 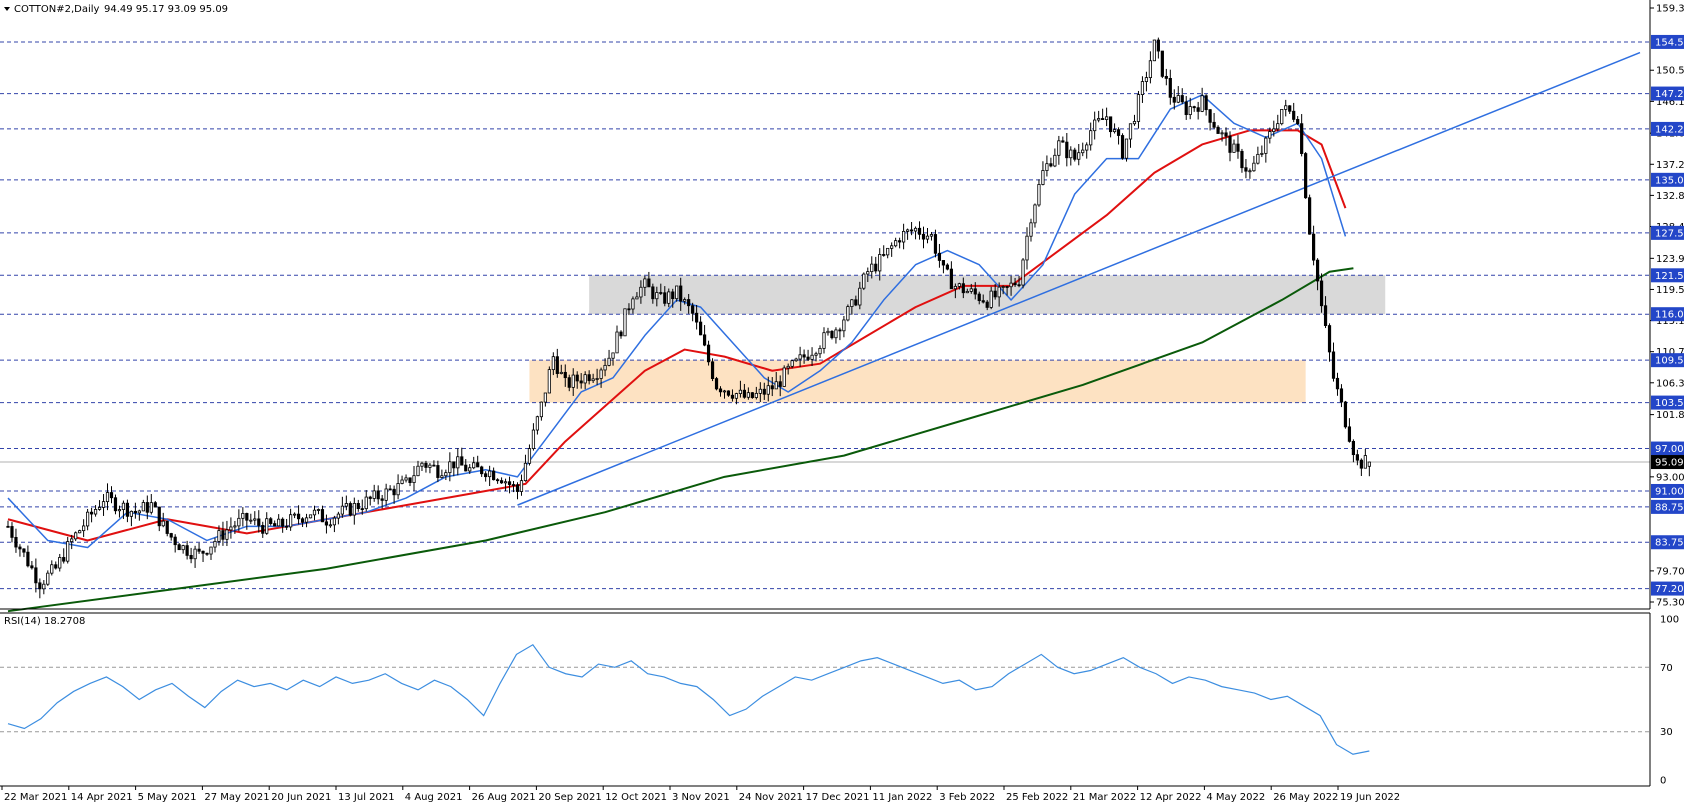 What do you see at coordinates (1305, 797) in the screenshot?
I see `time-tick-label: 26 May 2022` at bounding box center [1305, 797].